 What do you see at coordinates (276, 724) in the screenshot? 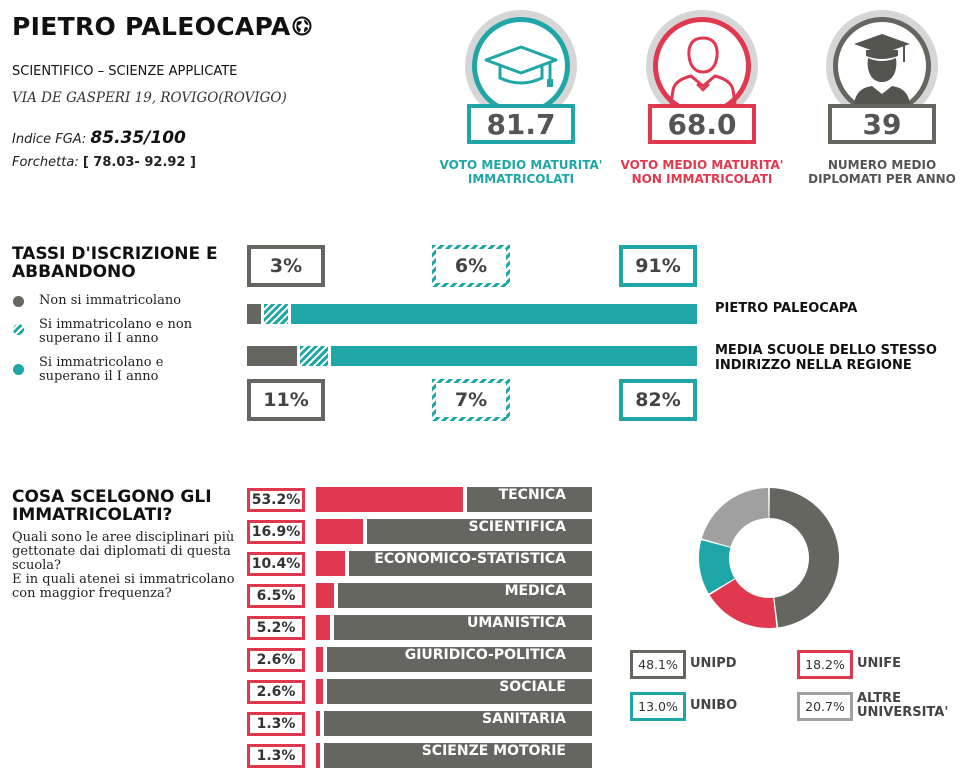
I see `area-pct-box: 1.3%` at bounding box center [276, 724].